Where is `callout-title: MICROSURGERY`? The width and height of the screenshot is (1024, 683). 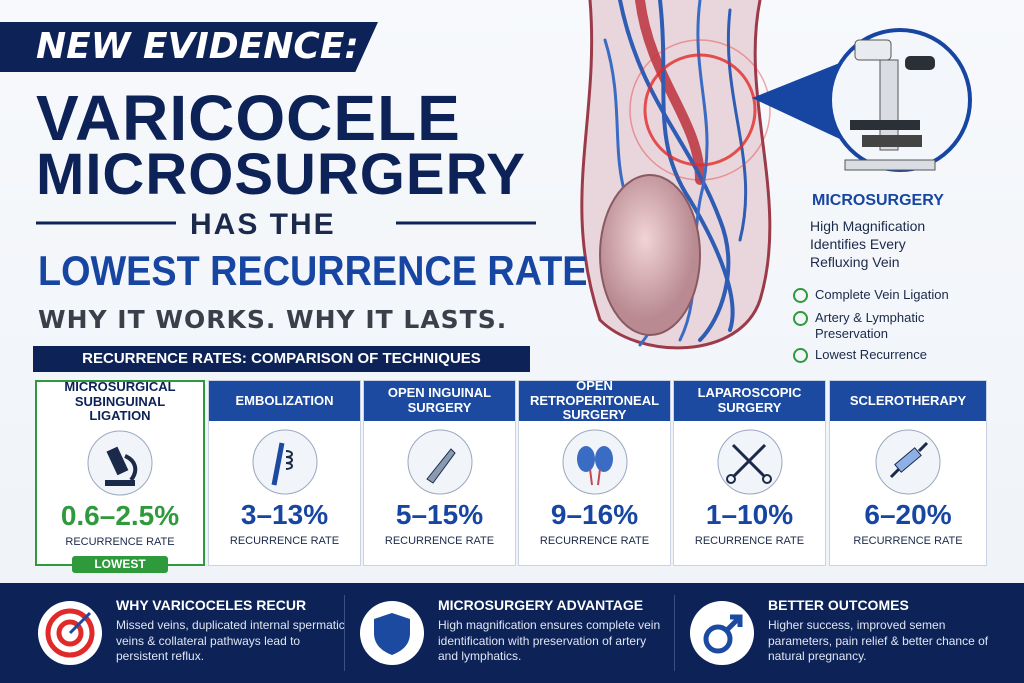
callout-title: MICROSURGERY is located at coordinates (878, 200).